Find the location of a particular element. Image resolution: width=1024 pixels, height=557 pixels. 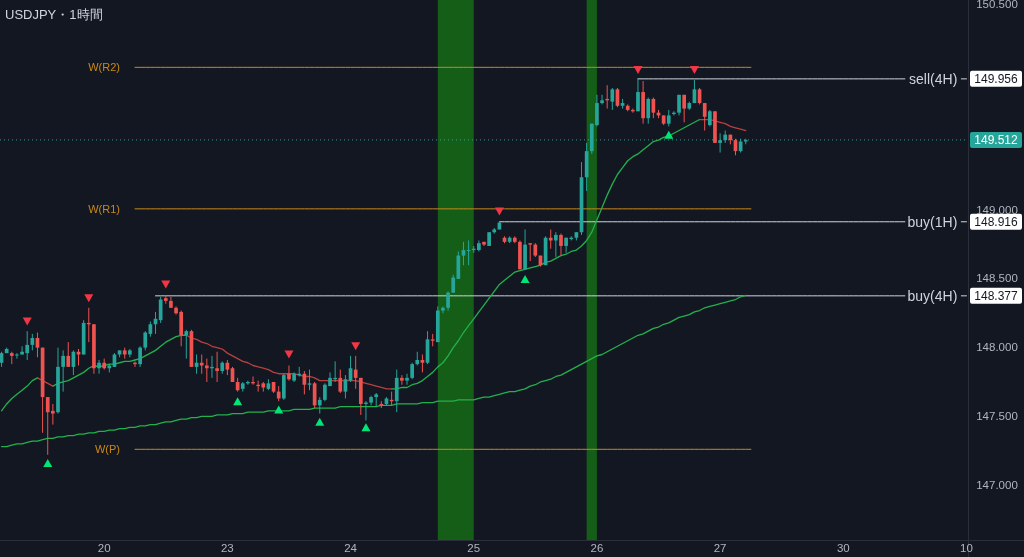

y-tick: 147.000 is located at coordinates (997, 484).